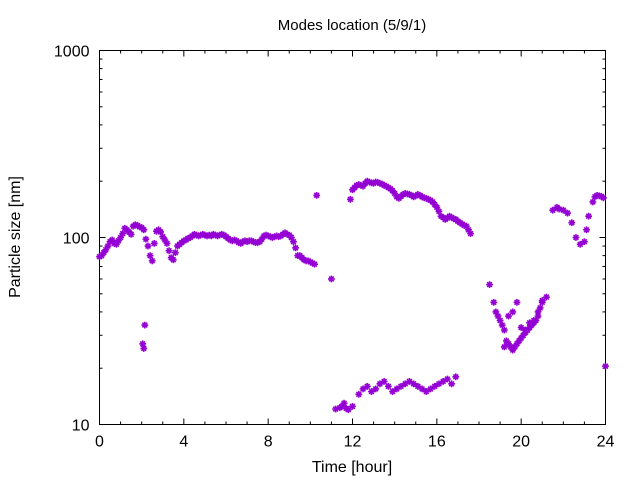  I want to click on y-tick-label: 10, so click(81, 426).